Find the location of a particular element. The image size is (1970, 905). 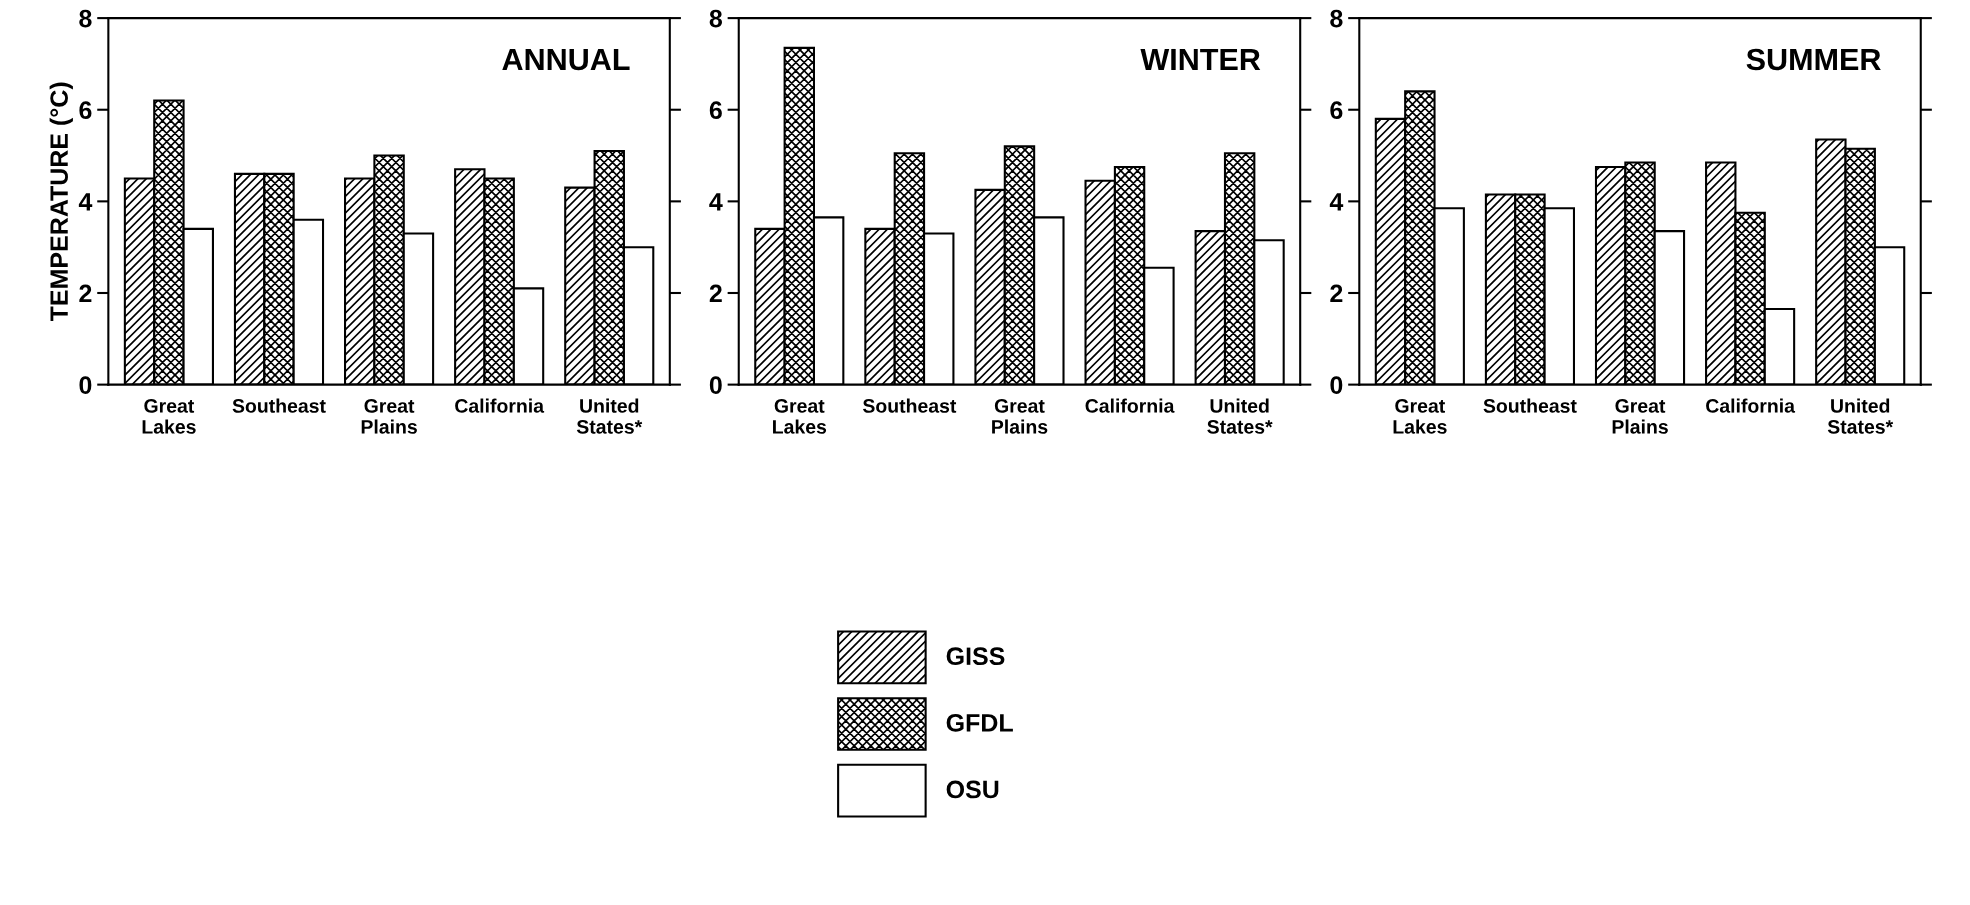

legend-label: GISS is located at coordinates (975, 656).